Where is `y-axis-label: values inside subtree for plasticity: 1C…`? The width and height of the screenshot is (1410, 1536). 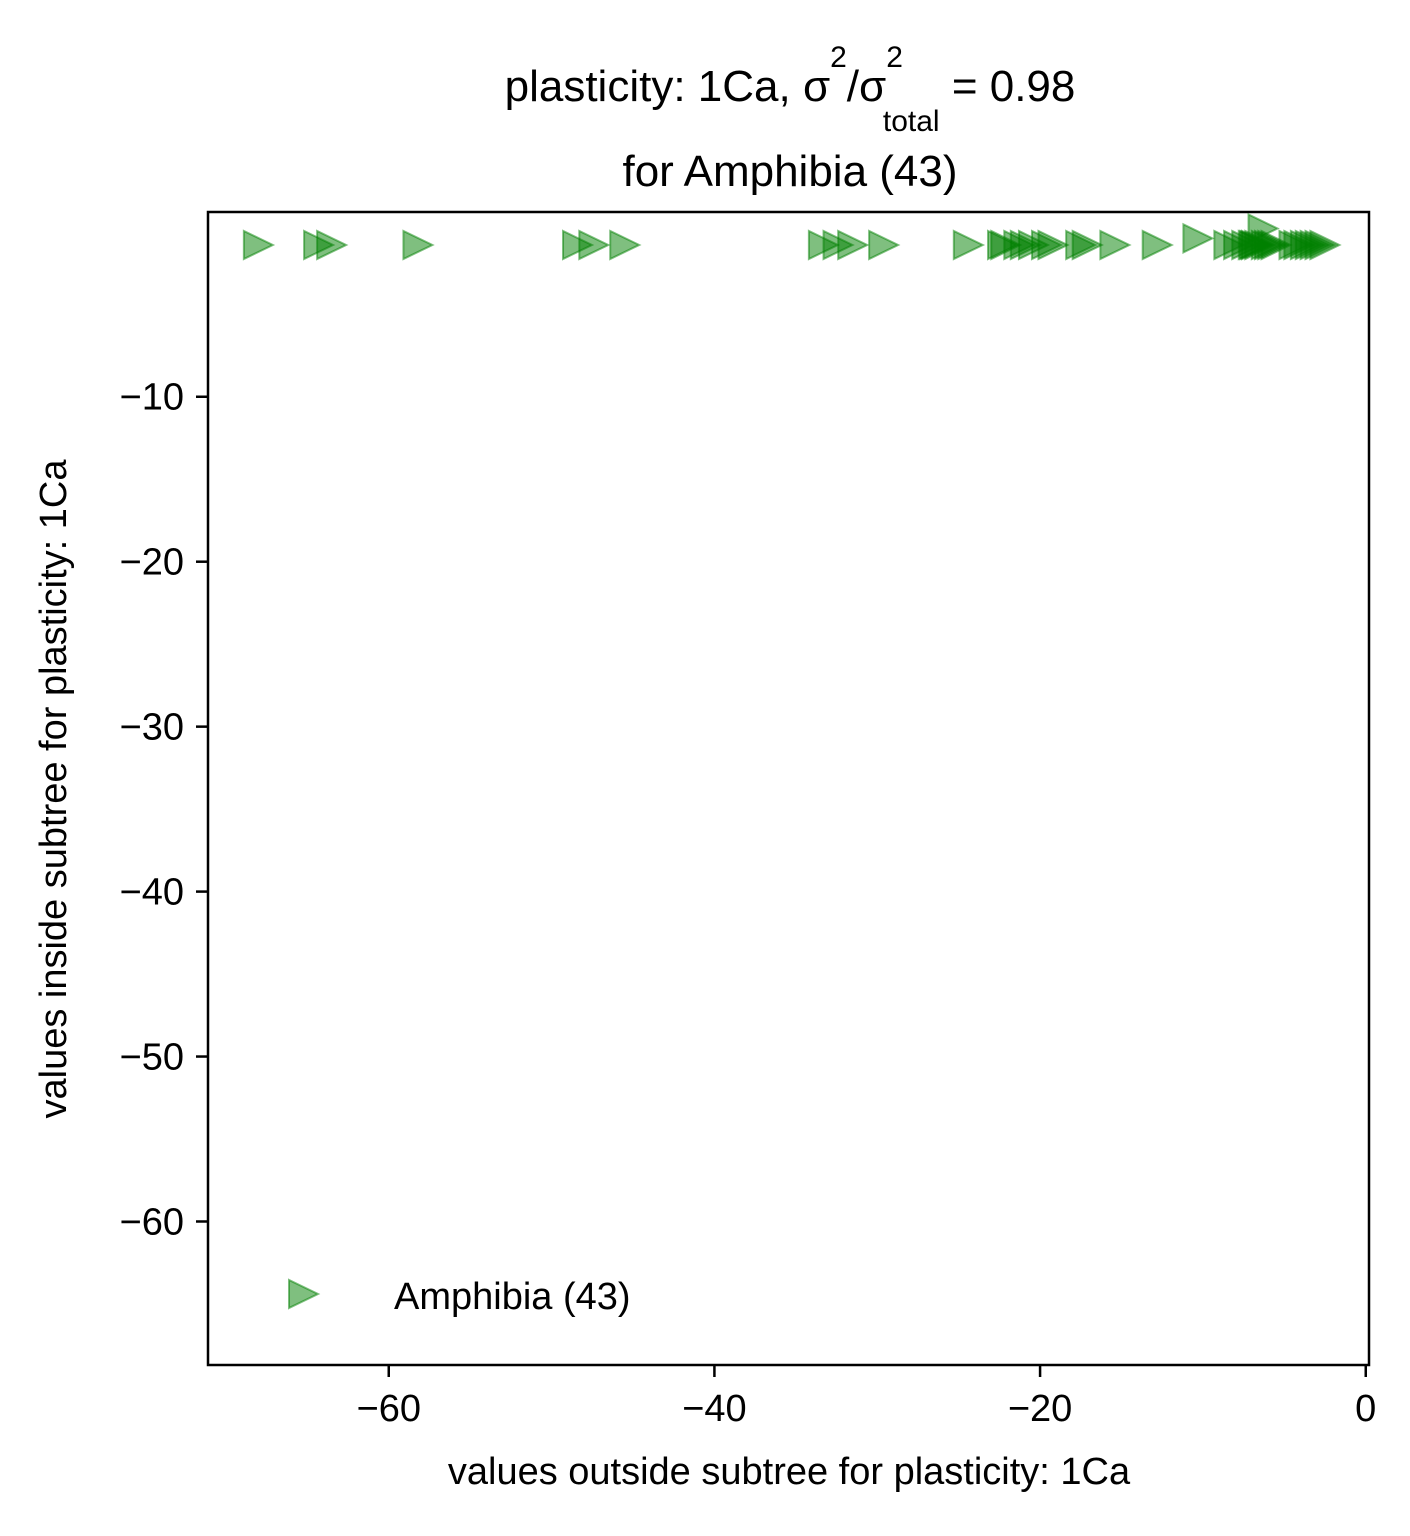
y-axis-label: values inside subtree for plasticity: 1C… is located at coordinates (54, 789).